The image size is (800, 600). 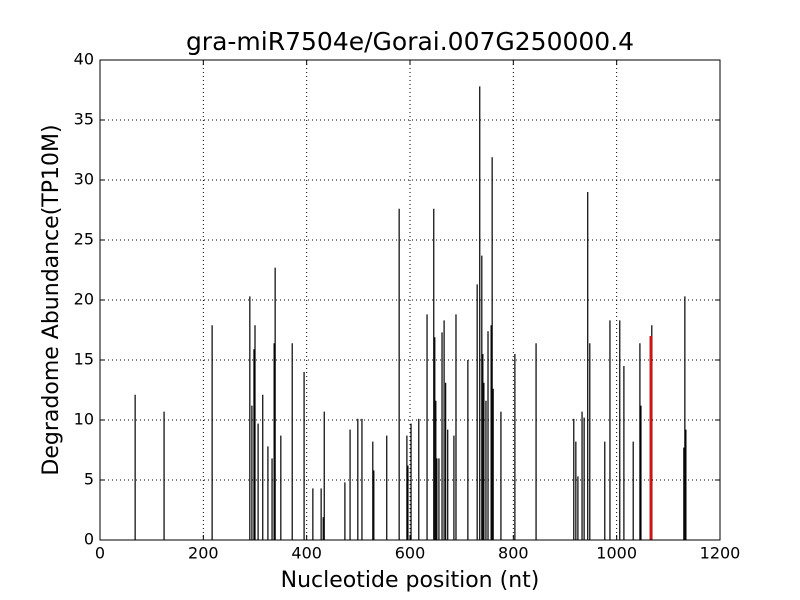 I want to click on y-tick-label: 15, so click(x=84, y=359).